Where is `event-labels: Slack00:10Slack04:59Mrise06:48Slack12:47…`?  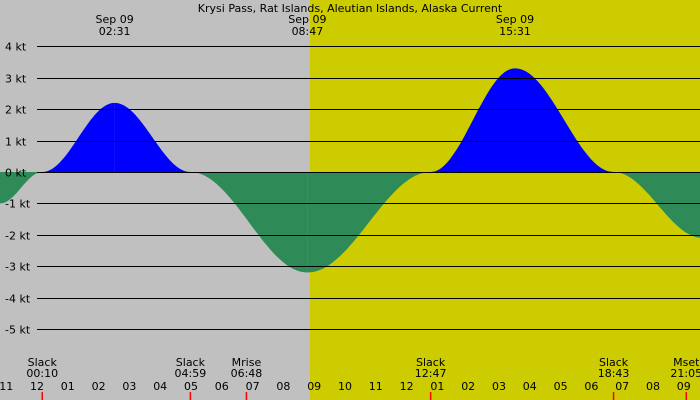
event-labels: Slack00:10Slack04:59Mrise06:48Slack12:47… is located at coordinates (363, 378).